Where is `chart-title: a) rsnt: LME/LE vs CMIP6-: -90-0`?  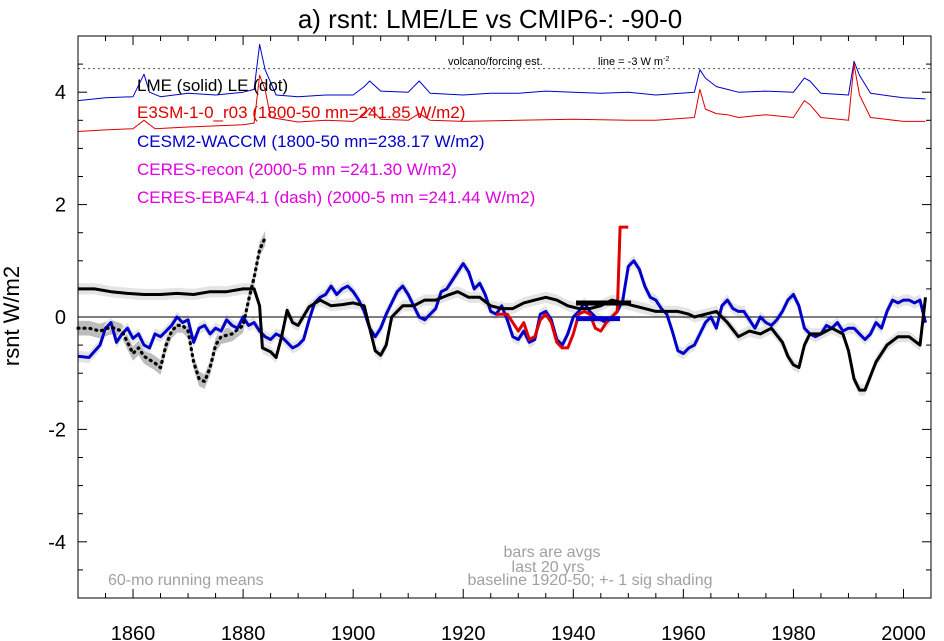
chart-title: a) rsnt: LME/LE vs CMIP6-: -90-0 is located at coordinates (490, 19).